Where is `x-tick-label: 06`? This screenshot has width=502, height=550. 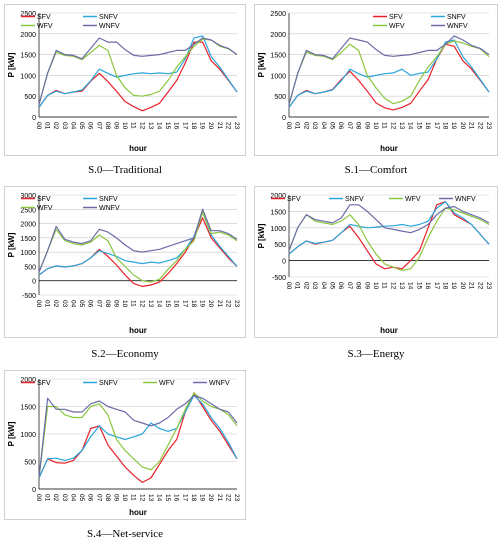 x-tick-label: 06 is located at coordinates (90, 304).